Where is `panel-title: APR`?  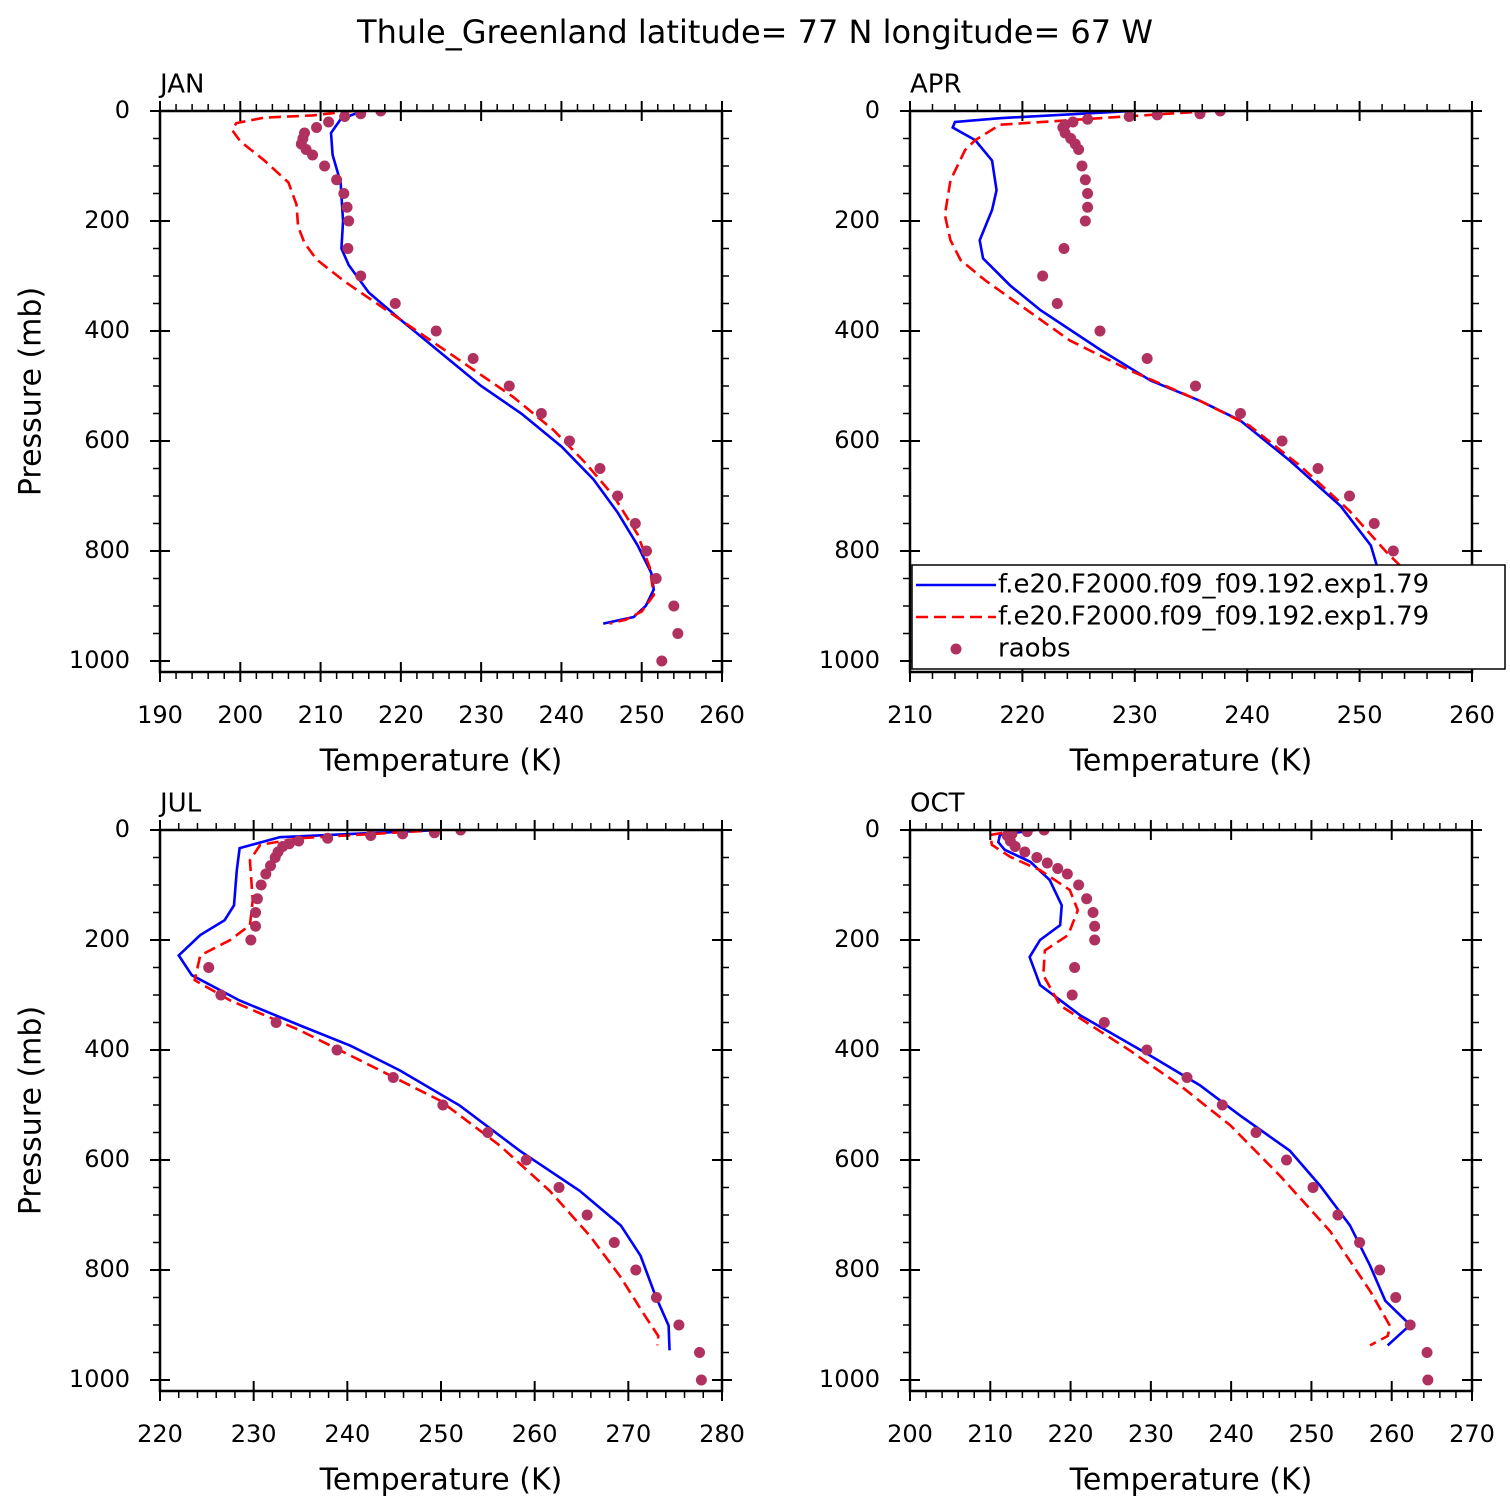 panel-title: APR is located at coordinates (936, 85).